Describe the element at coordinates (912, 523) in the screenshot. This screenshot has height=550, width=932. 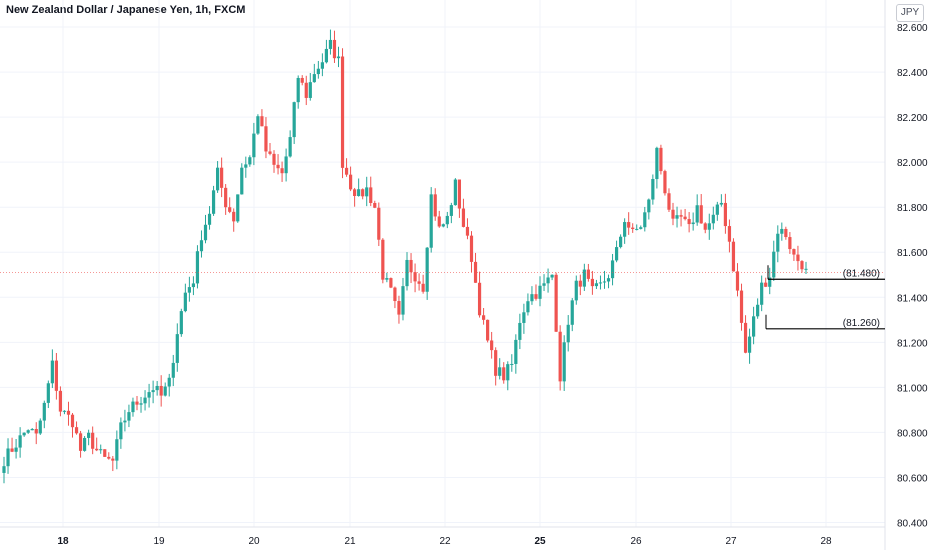
I see `y-tick-label: 80.400` at that location.